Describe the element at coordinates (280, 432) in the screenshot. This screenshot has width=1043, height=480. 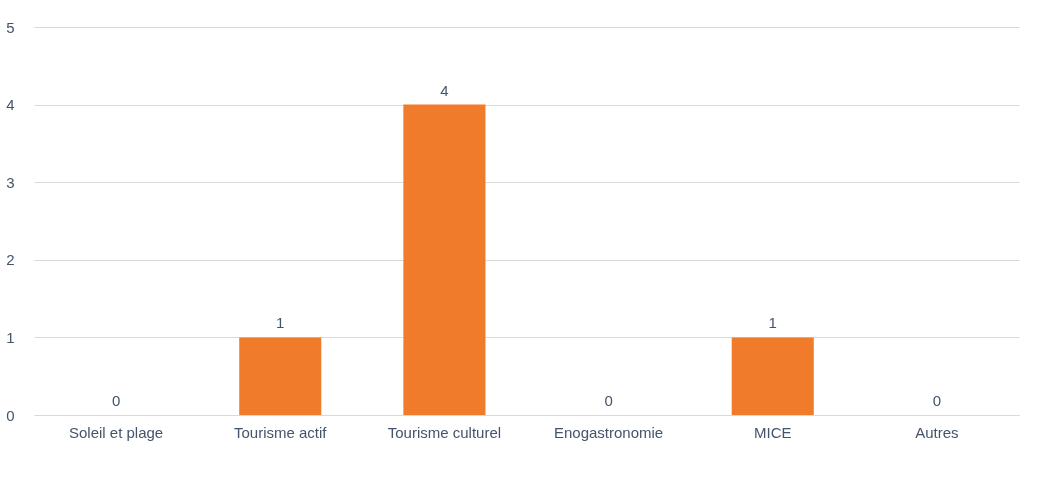
I see `x-tick-label: Tourisme actif` at that location.